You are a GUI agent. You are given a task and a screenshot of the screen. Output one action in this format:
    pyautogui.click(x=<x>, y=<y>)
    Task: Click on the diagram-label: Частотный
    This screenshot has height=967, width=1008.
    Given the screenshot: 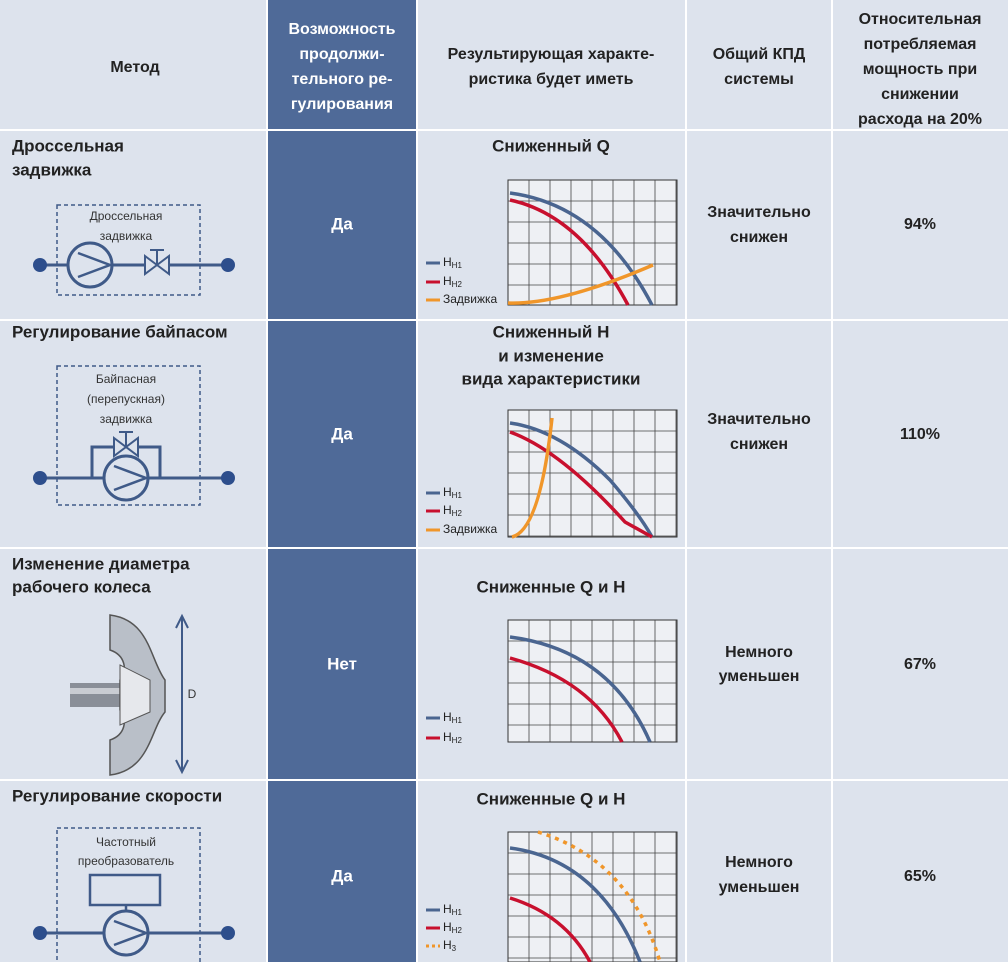 What is the action you would take?
    pyautogui.click(x=126, y=842)
    